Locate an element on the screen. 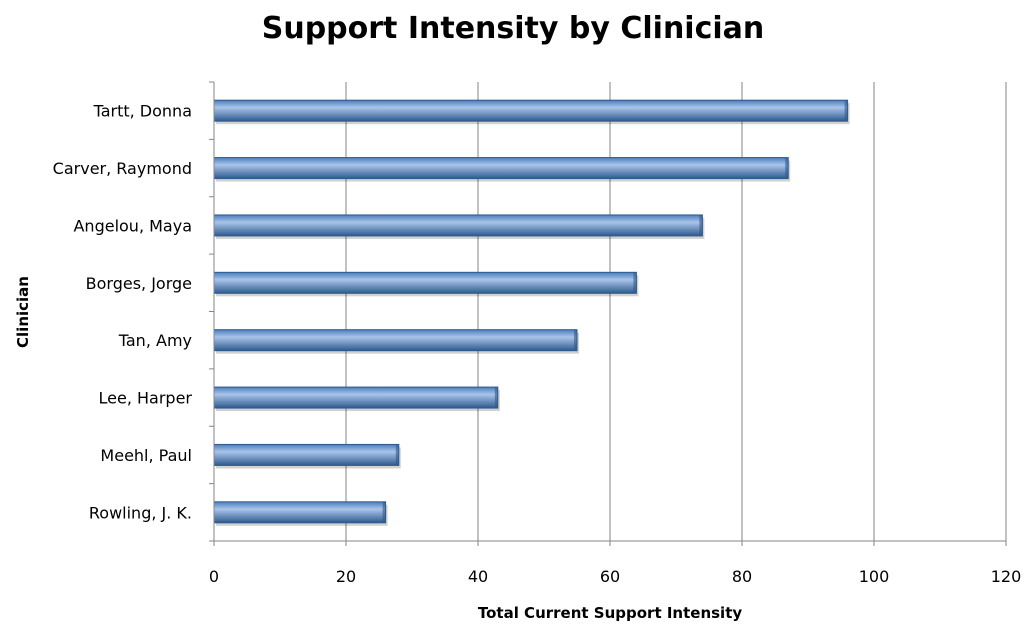 The height and width of the screenshot is (625, 1033). x-tick-label: 60 is located at coordinates (610, 576).